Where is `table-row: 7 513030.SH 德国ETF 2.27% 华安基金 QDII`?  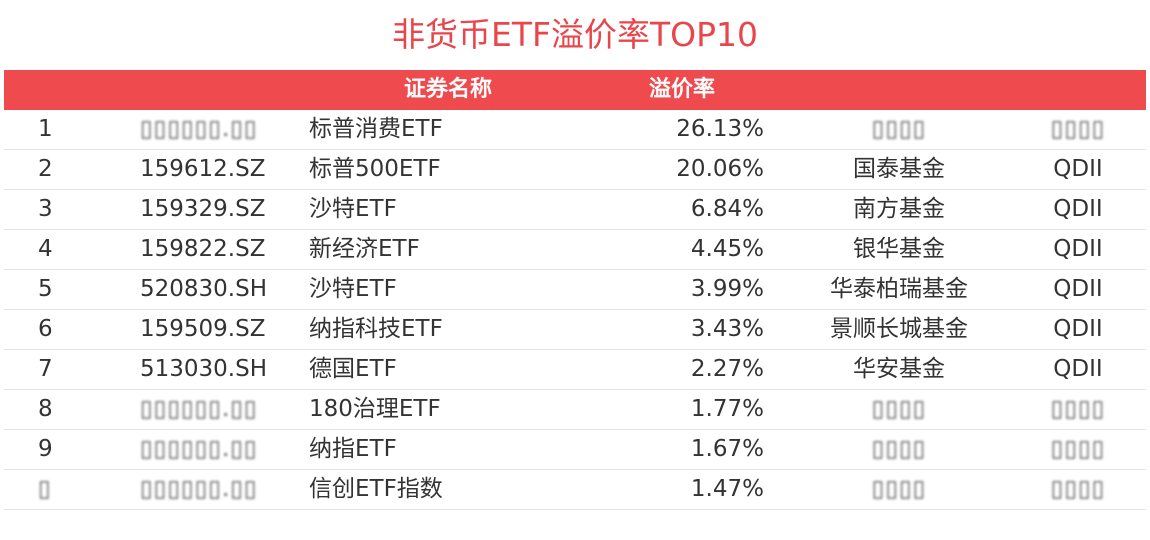 table-row: 7 513030.SH 德国ETF 2.27% 华安基金 QDII is located at coordinates (575, 370).